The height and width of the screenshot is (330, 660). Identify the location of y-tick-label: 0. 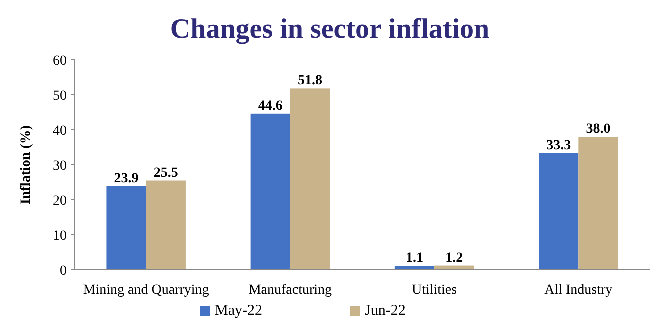
(63, 271).